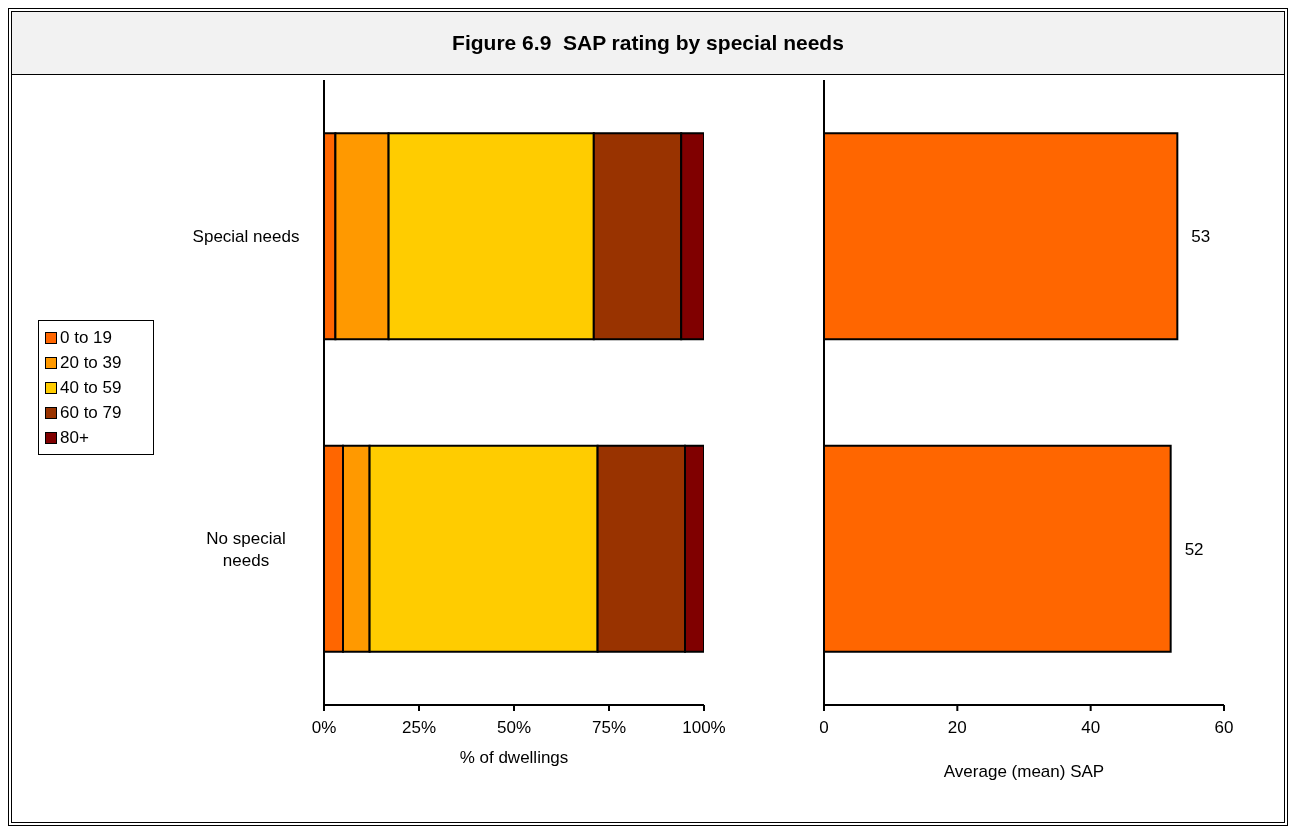  Describe the element at coordinates (648, 43) in the screenshot. I see `chart-title: Figure 6.9 SAP rating by special needs` at that location.